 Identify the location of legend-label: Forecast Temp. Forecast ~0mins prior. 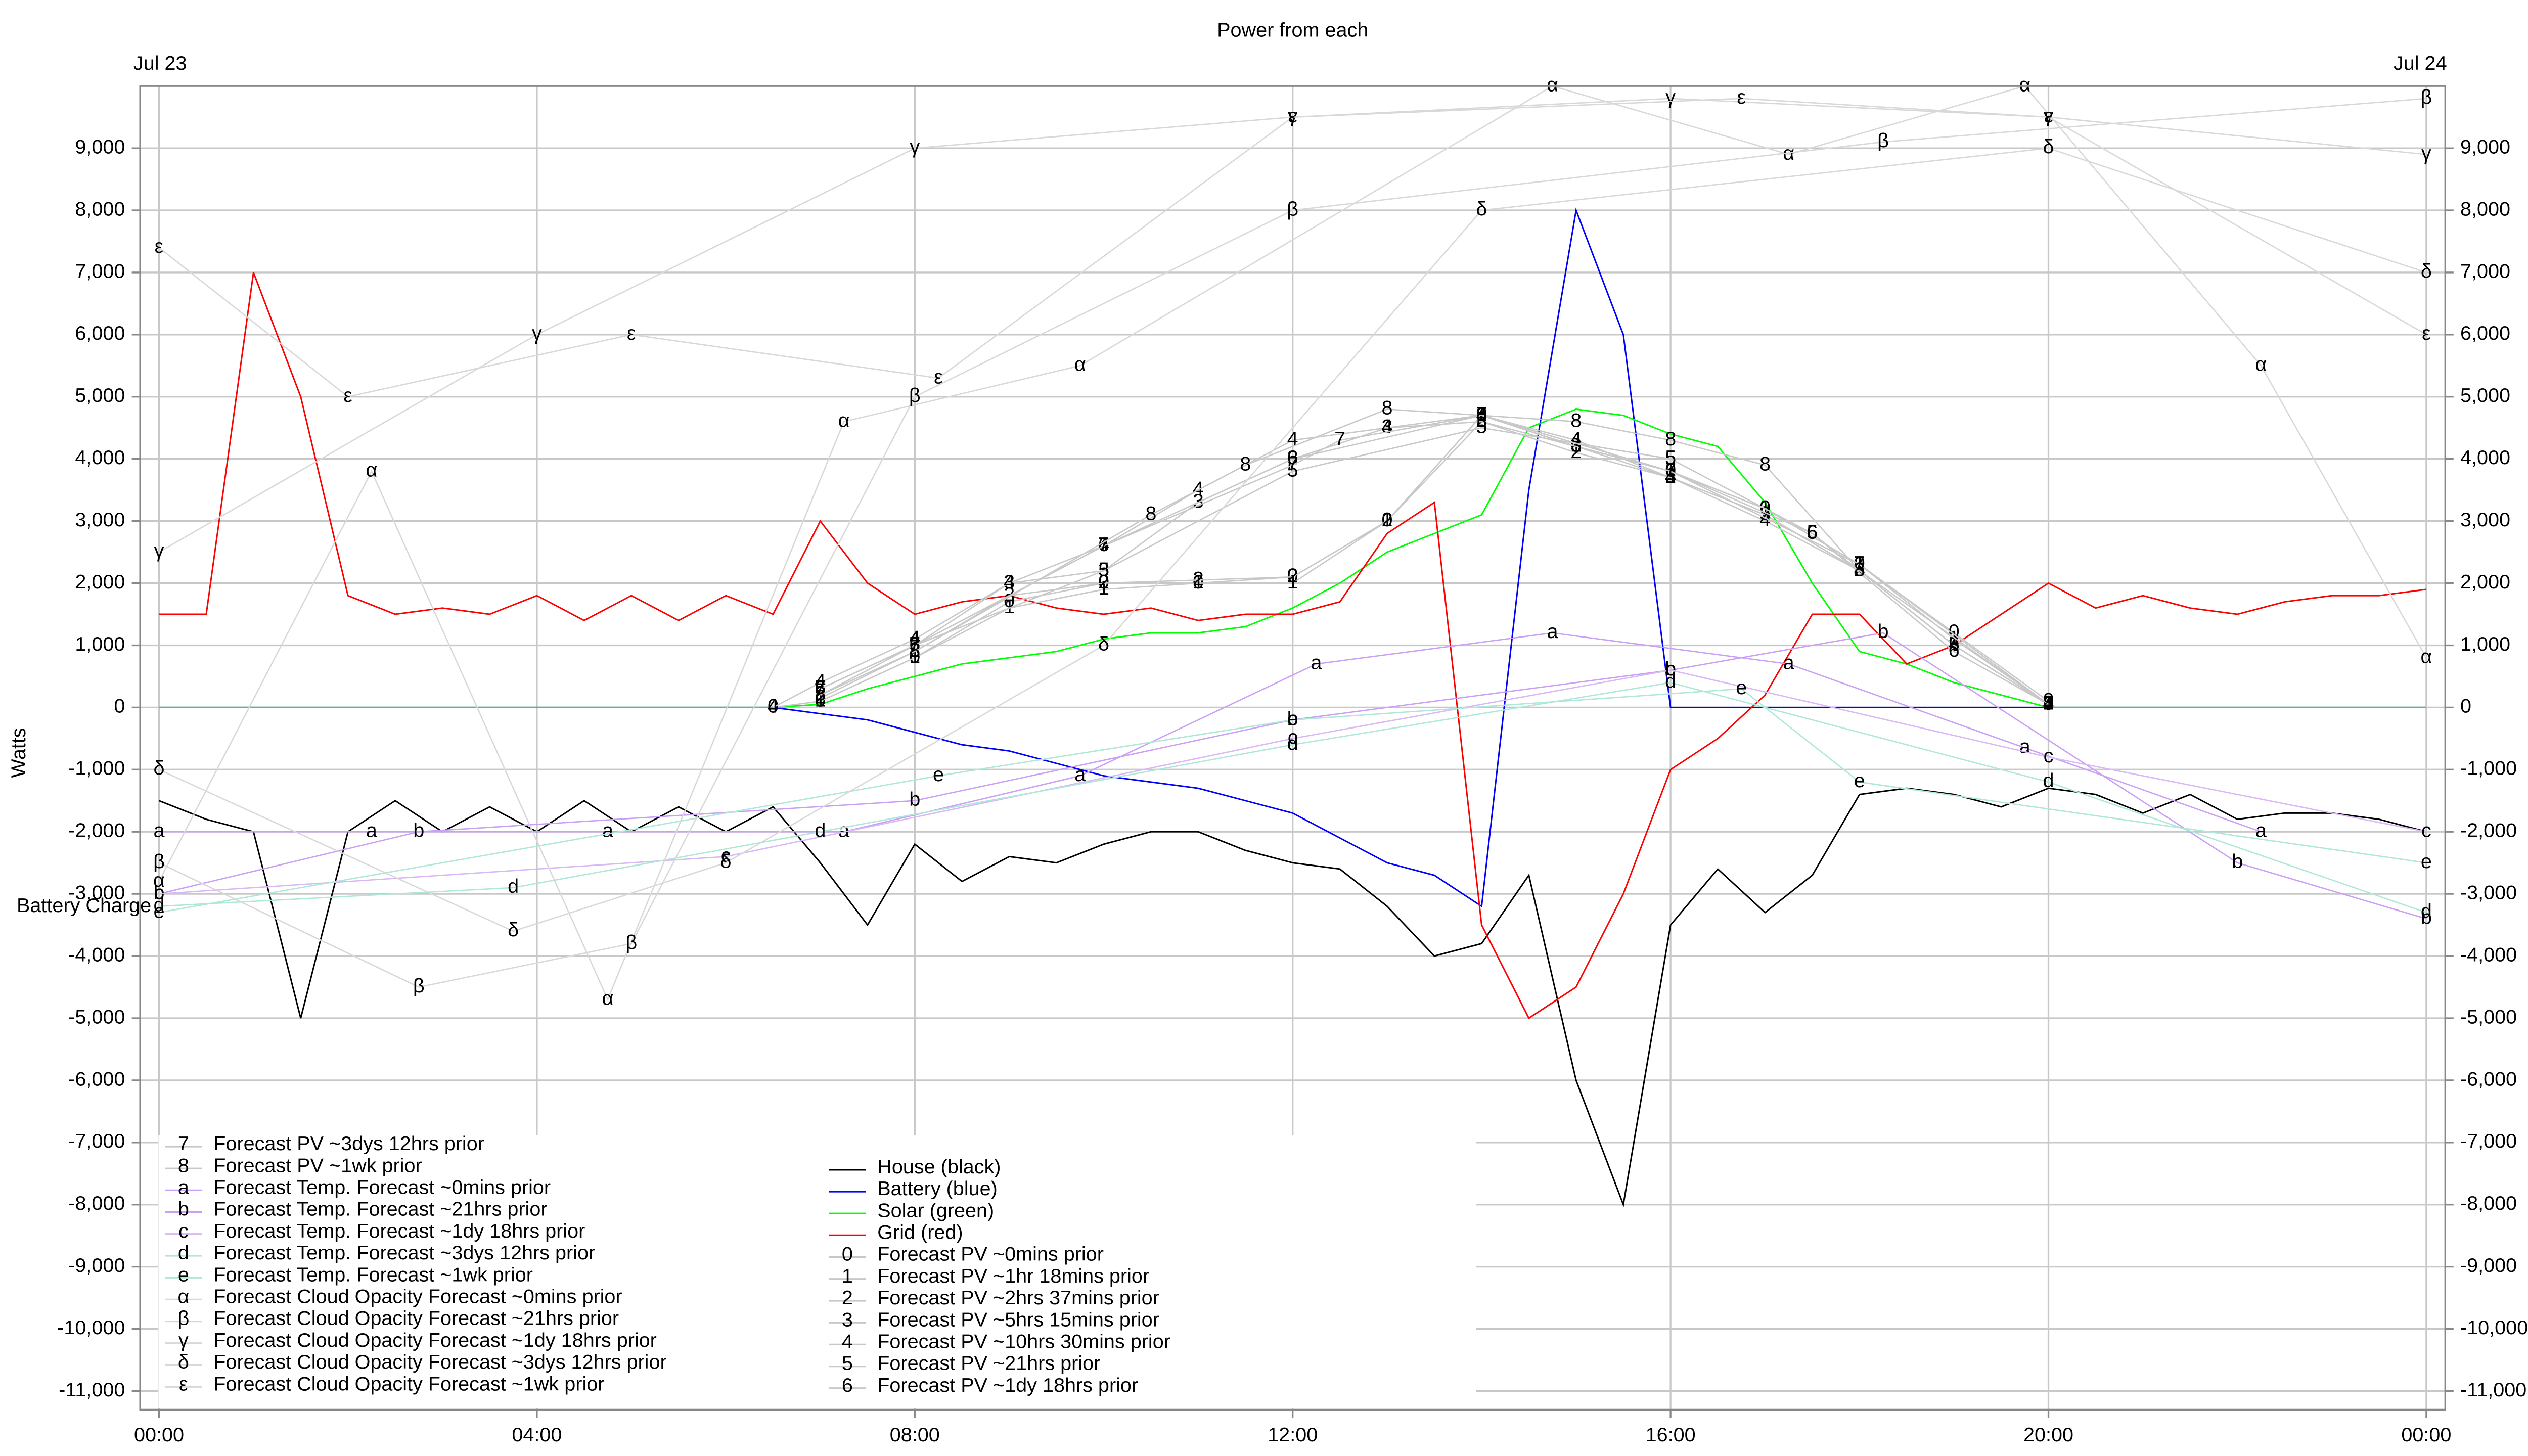
(382, 1187).